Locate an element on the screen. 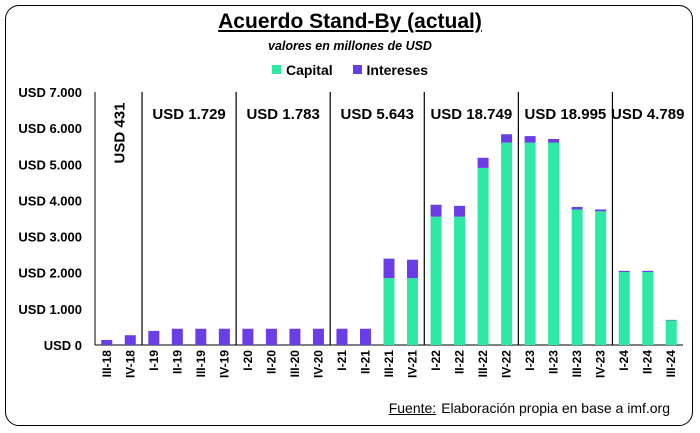  group-total-label: USD 1.783 is located at coordinates (282, 114).